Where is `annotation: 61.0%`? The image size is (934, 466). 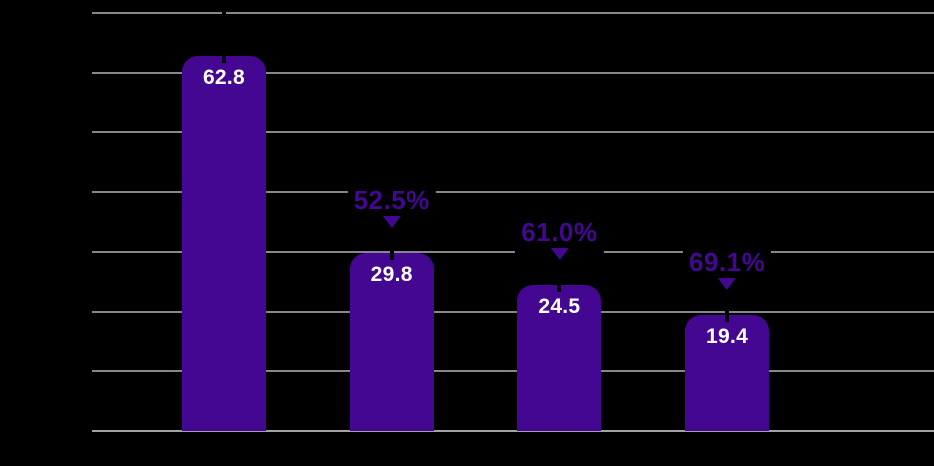
annotation: 61.0% is located at coordinates (559, 239).